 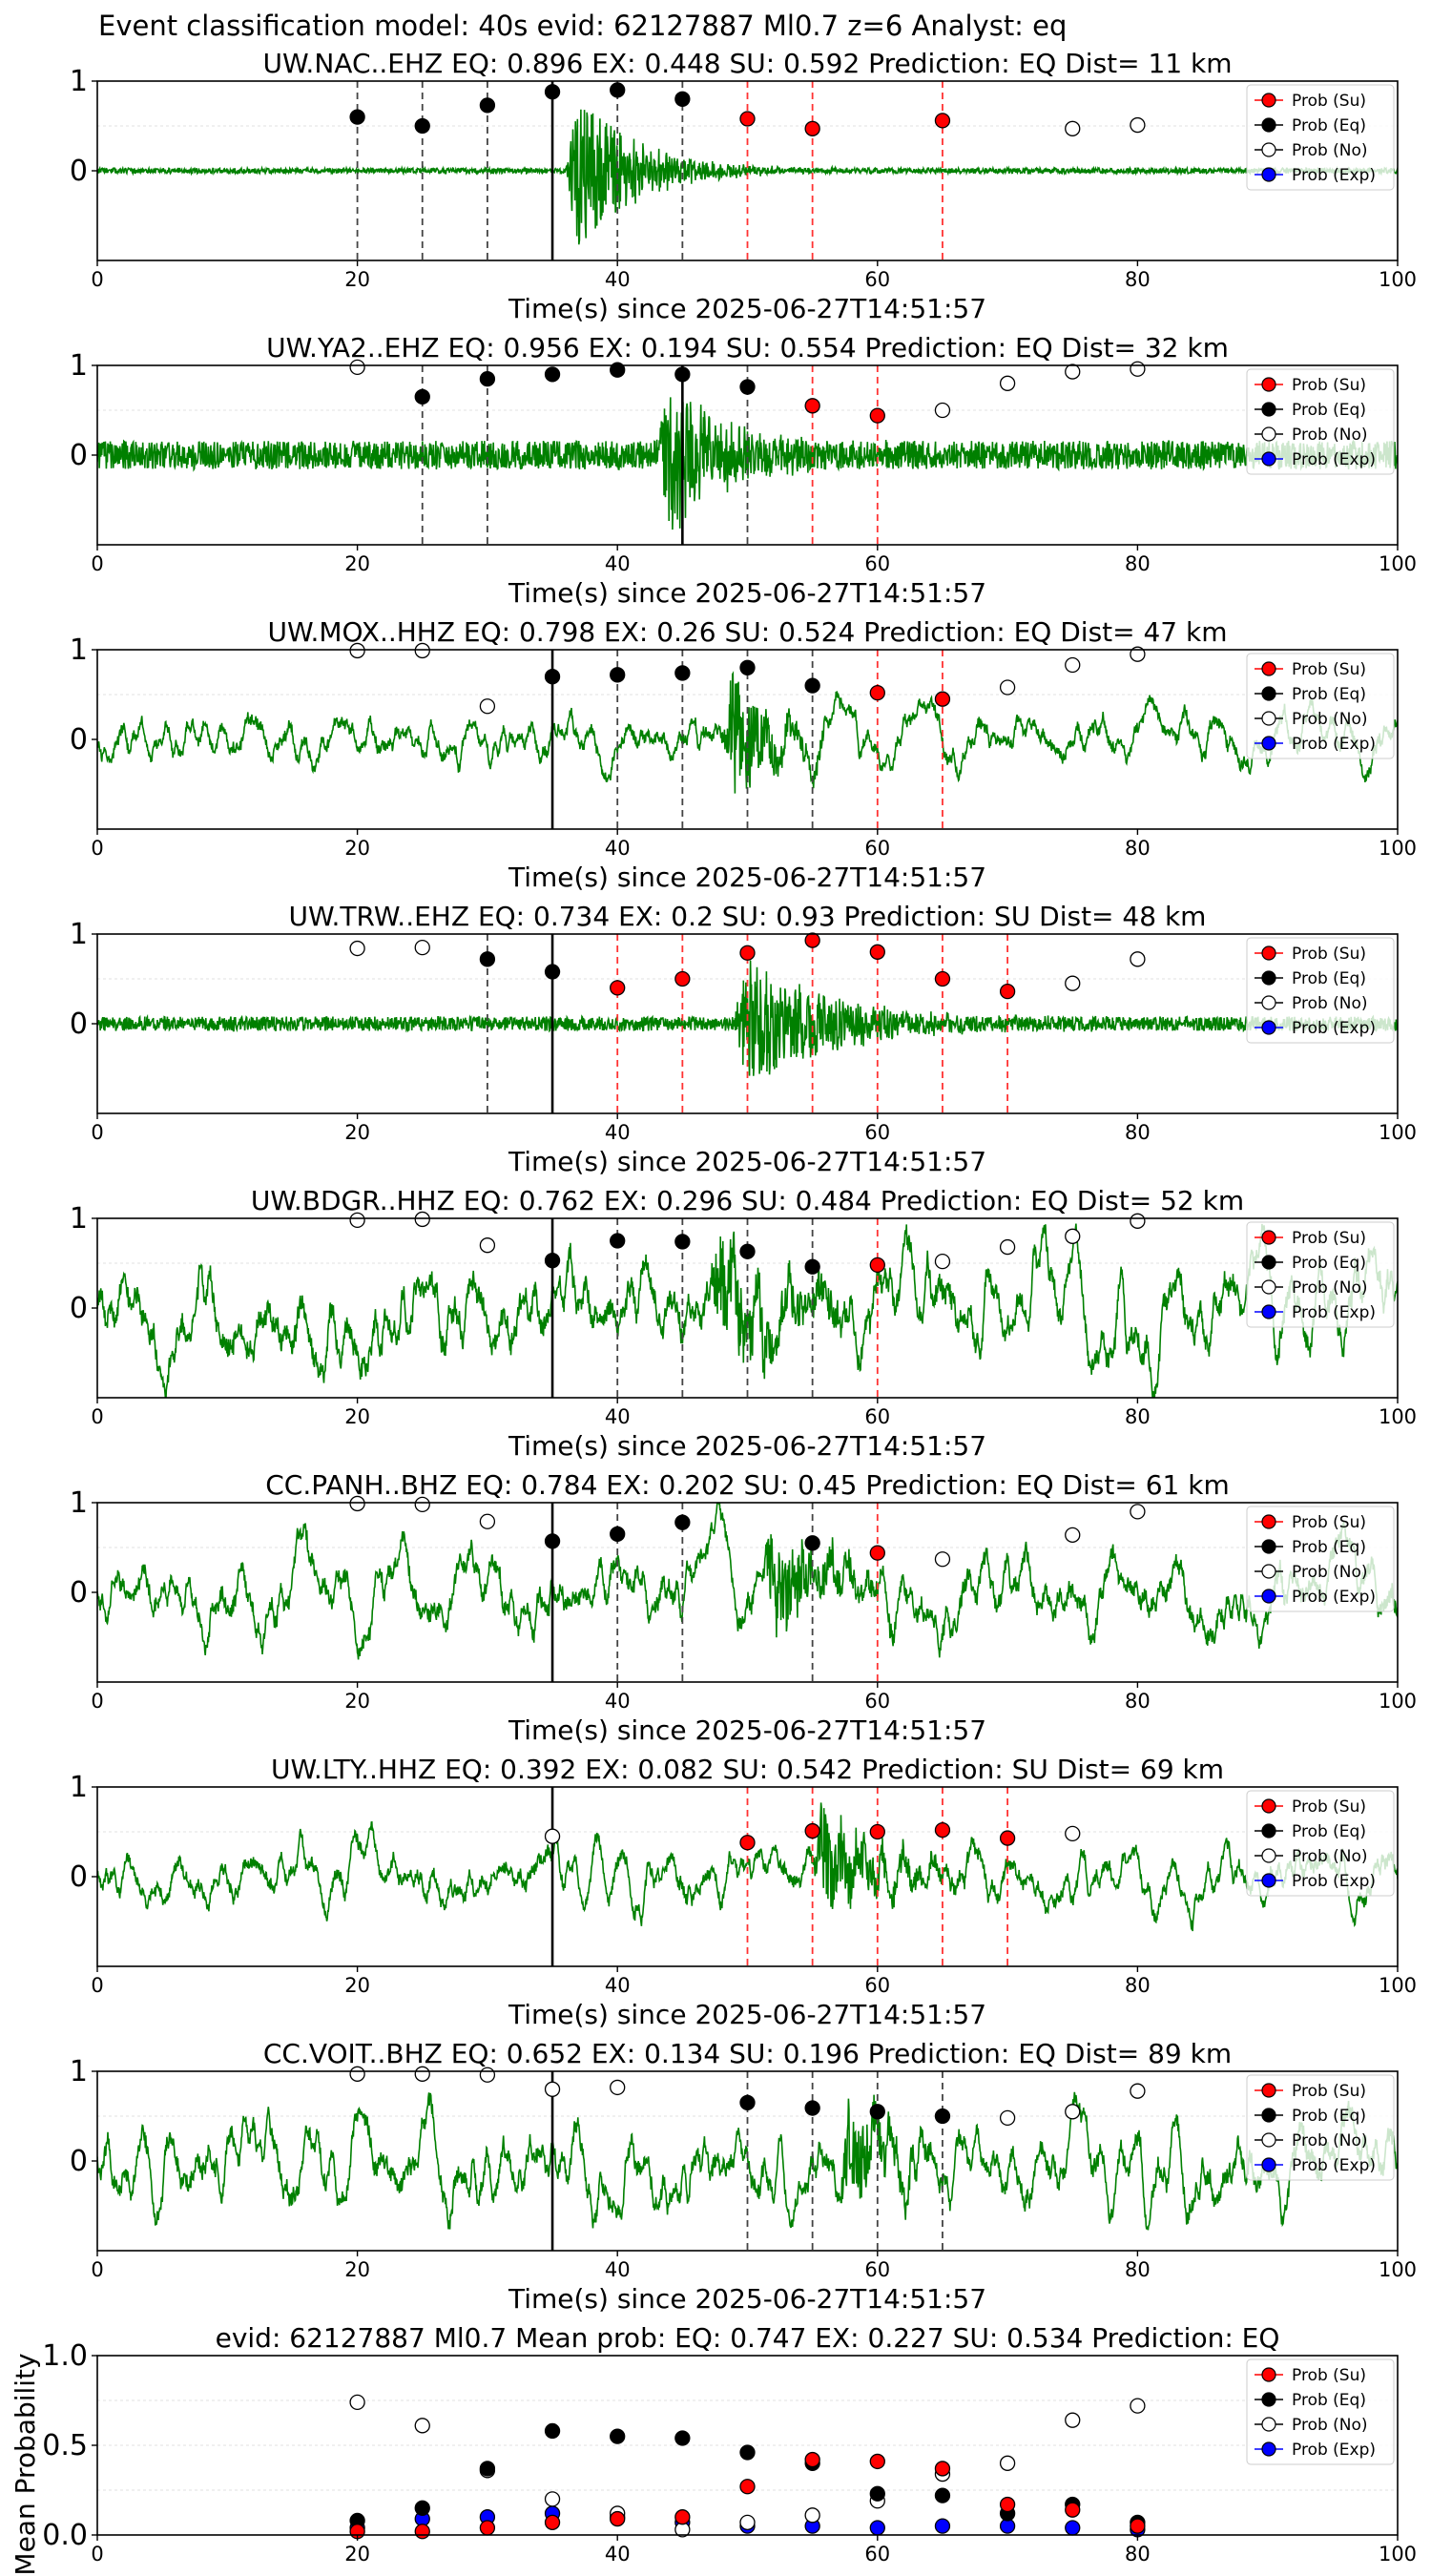 I want to click on legend-label: Prob (Exp), so click(x=1334, y=744).